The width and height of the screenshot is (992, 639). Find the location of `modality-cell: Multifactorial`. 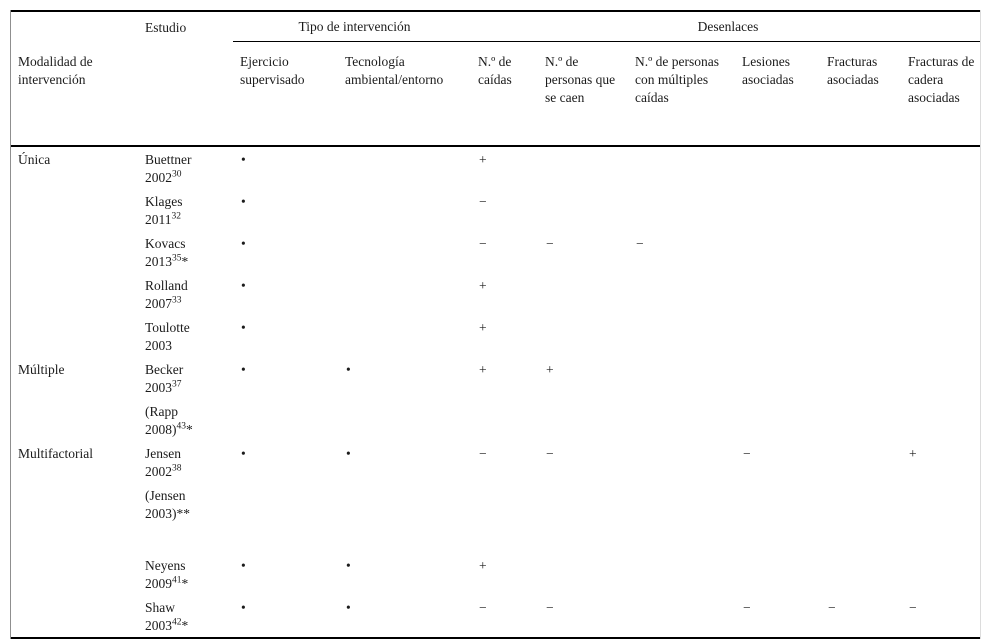

modality-cell: Multifactorial is located at coordinates (55, 453).